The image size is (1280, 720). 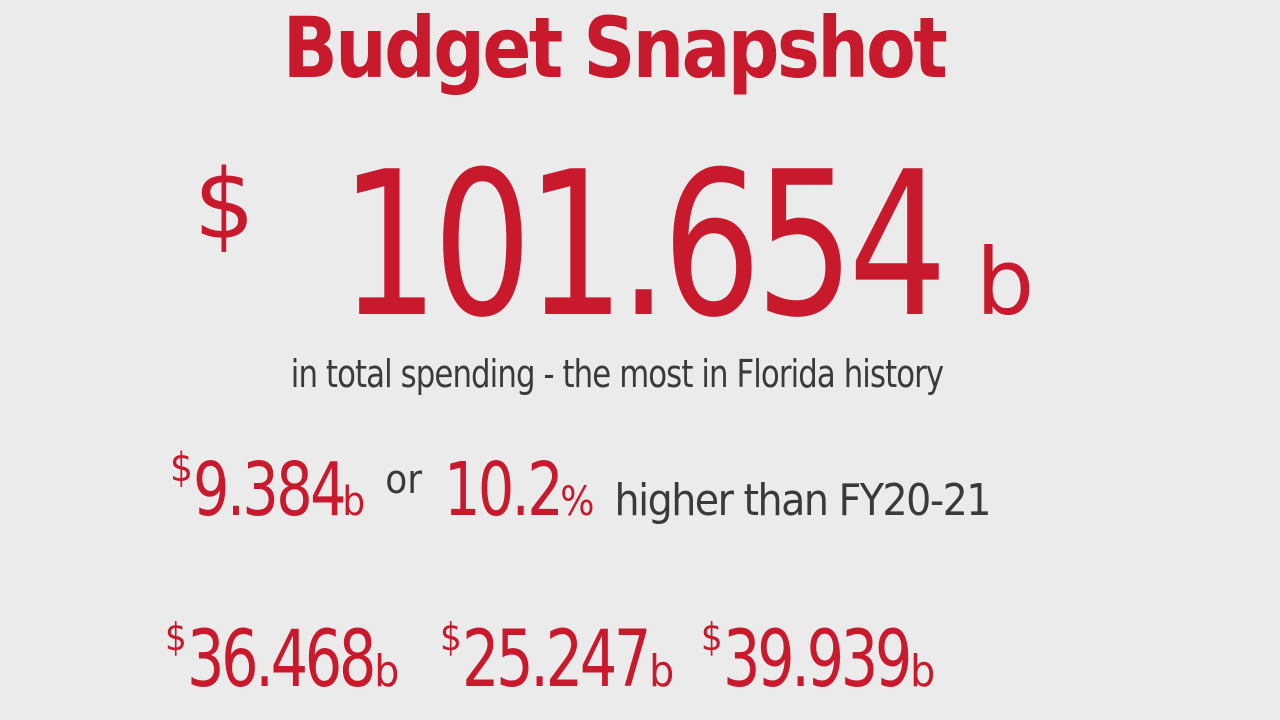 I want to click on growth-percent: 10.2, so click(x=504, y=490).